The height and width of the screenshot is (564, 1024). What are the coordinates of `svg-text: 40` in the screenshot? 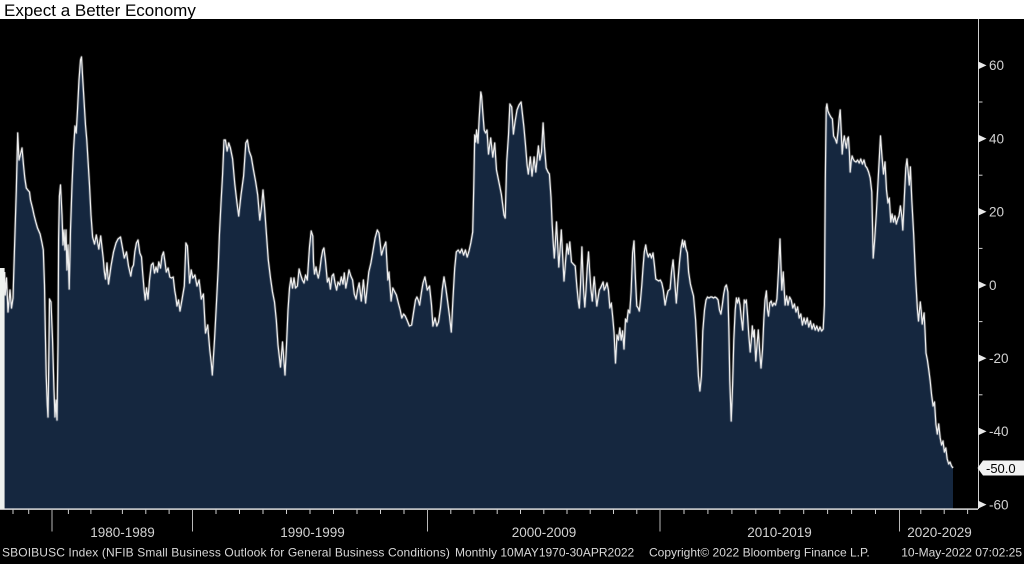 It's located at (996, 138).